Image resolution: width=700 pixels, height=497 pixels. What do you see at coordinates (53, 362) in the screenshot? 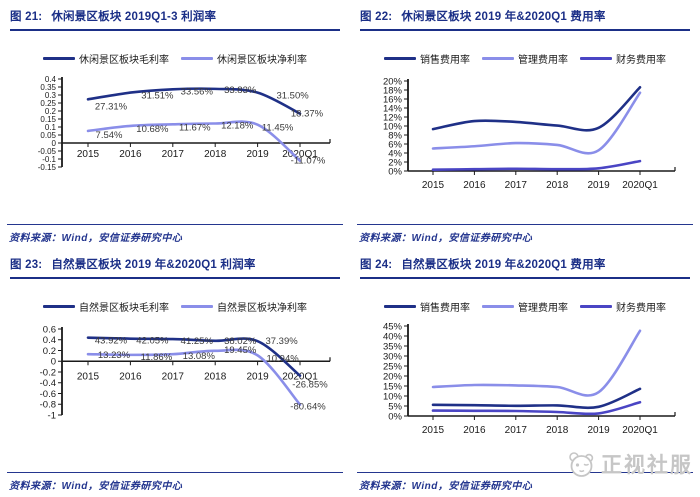
I see `svg-text: 0` at bounding box center [53, 362].